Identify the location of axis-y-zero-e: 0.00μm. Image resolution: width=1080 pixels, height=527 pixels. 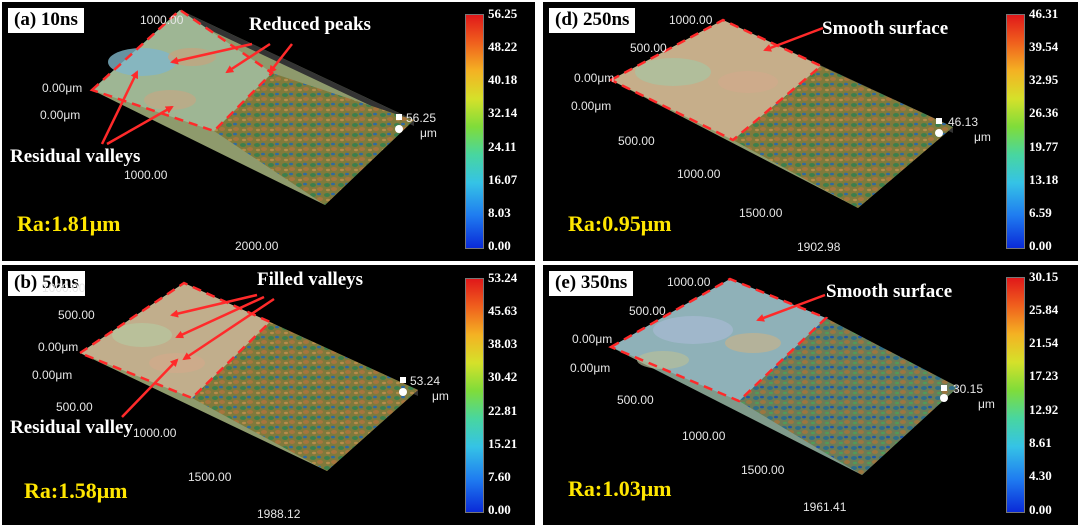
(592, 339).